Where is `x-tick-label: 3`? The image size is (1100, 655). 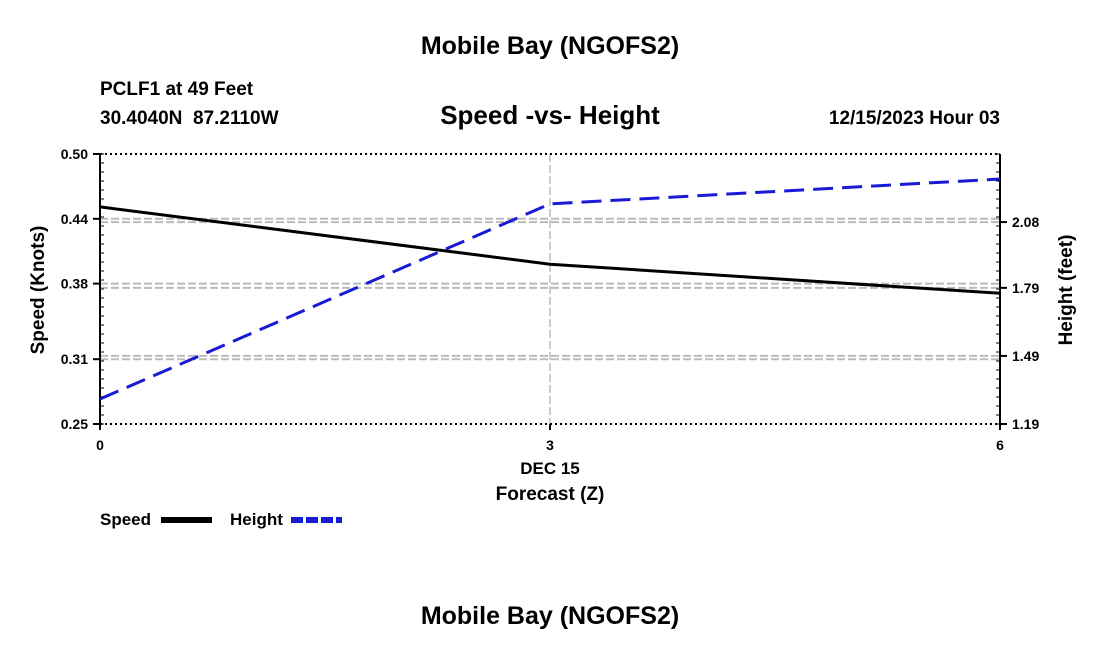 x-tick-label: 3 is located at coordinates (550, 445).